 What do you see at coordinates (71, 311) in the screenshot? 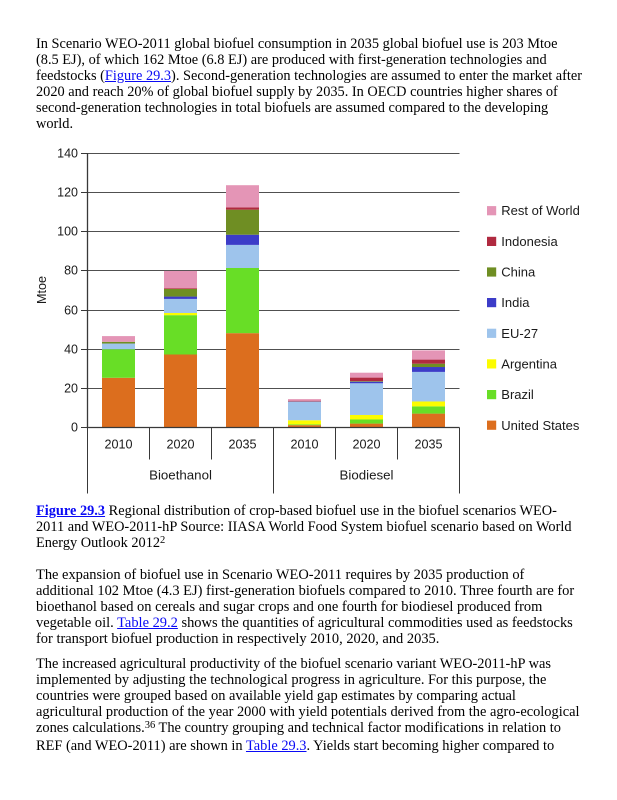
I see `svg-text: 60` at bounding box center [71, 311].